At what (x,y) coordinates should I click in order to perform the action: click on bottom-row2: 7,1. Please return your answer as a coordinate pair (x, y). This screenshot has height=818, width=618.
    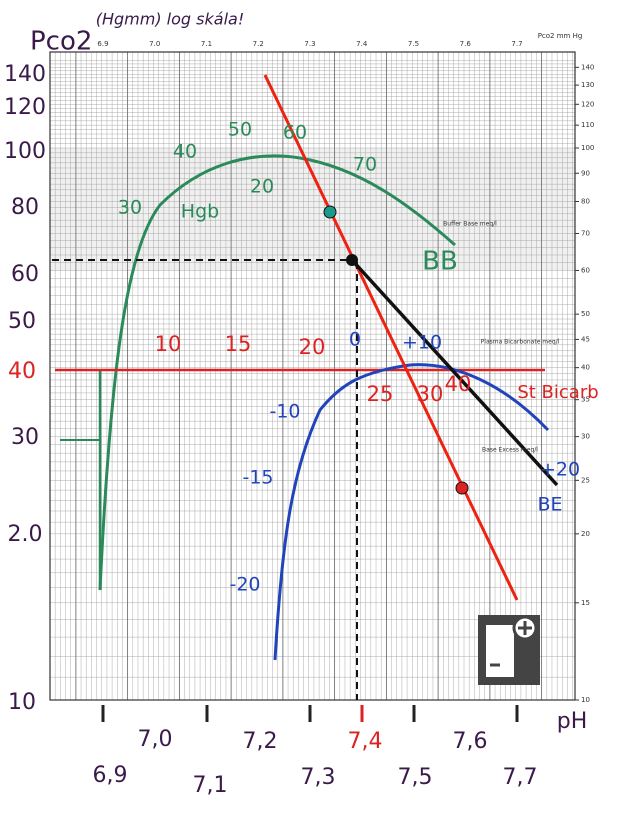
    Looking at the image, I should click on (210, 785).